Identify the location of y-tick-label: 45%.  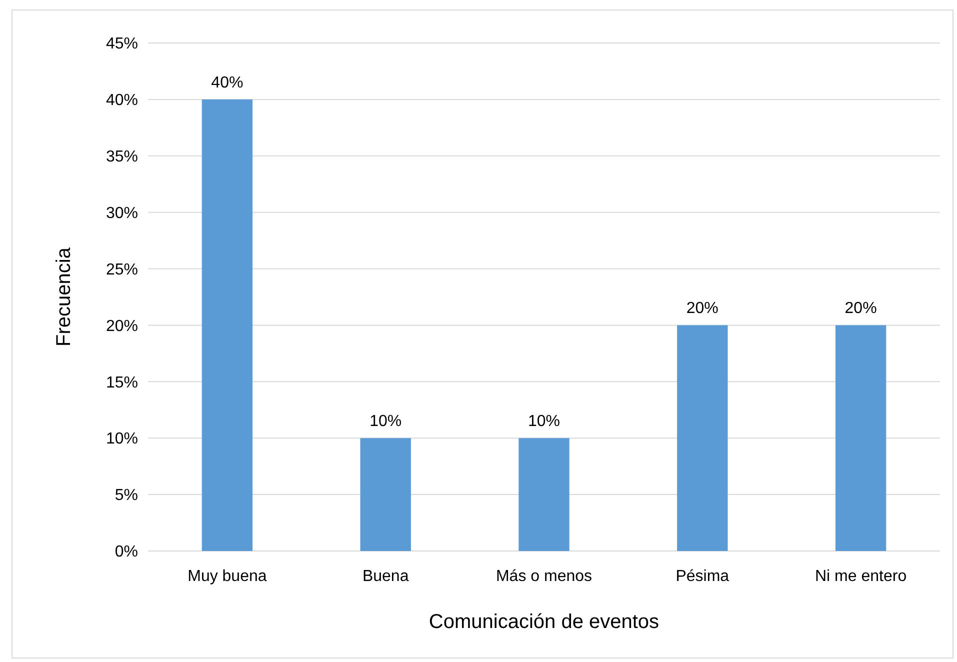
(122, 44).